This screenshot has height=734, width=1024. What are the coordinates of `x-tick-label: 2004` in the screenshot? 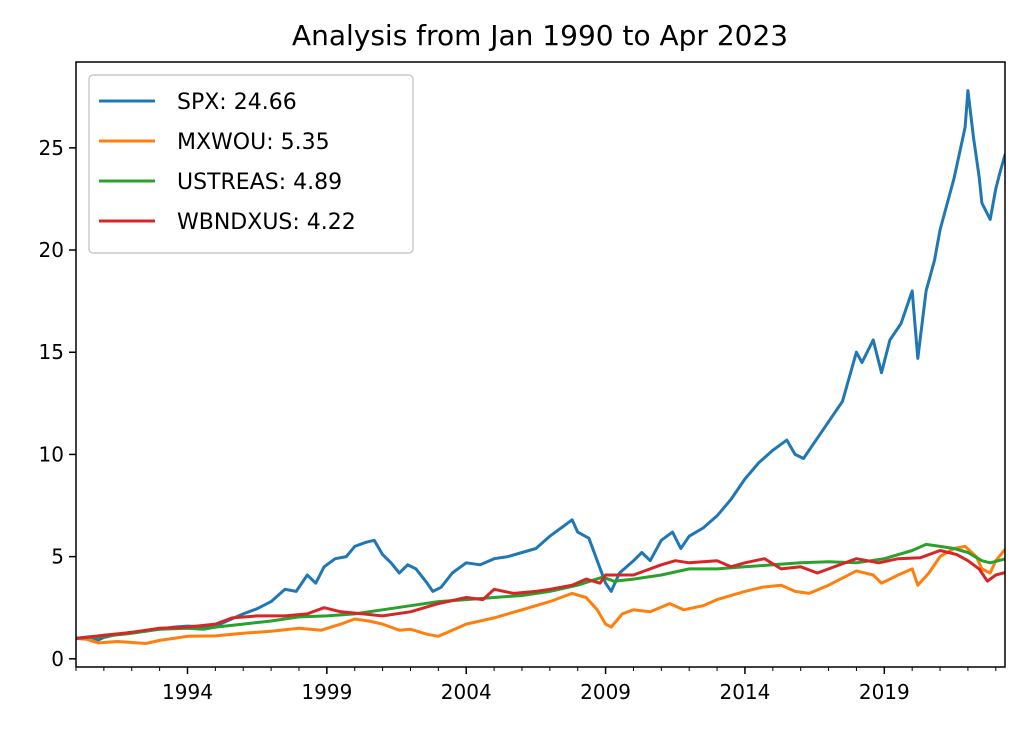 It's located at (466, 692).